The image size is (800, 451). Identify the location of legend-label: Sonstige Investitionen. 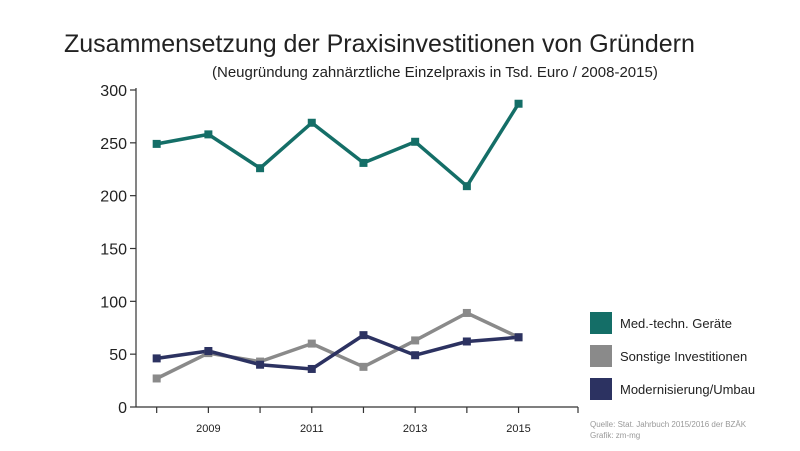
(684, 356).